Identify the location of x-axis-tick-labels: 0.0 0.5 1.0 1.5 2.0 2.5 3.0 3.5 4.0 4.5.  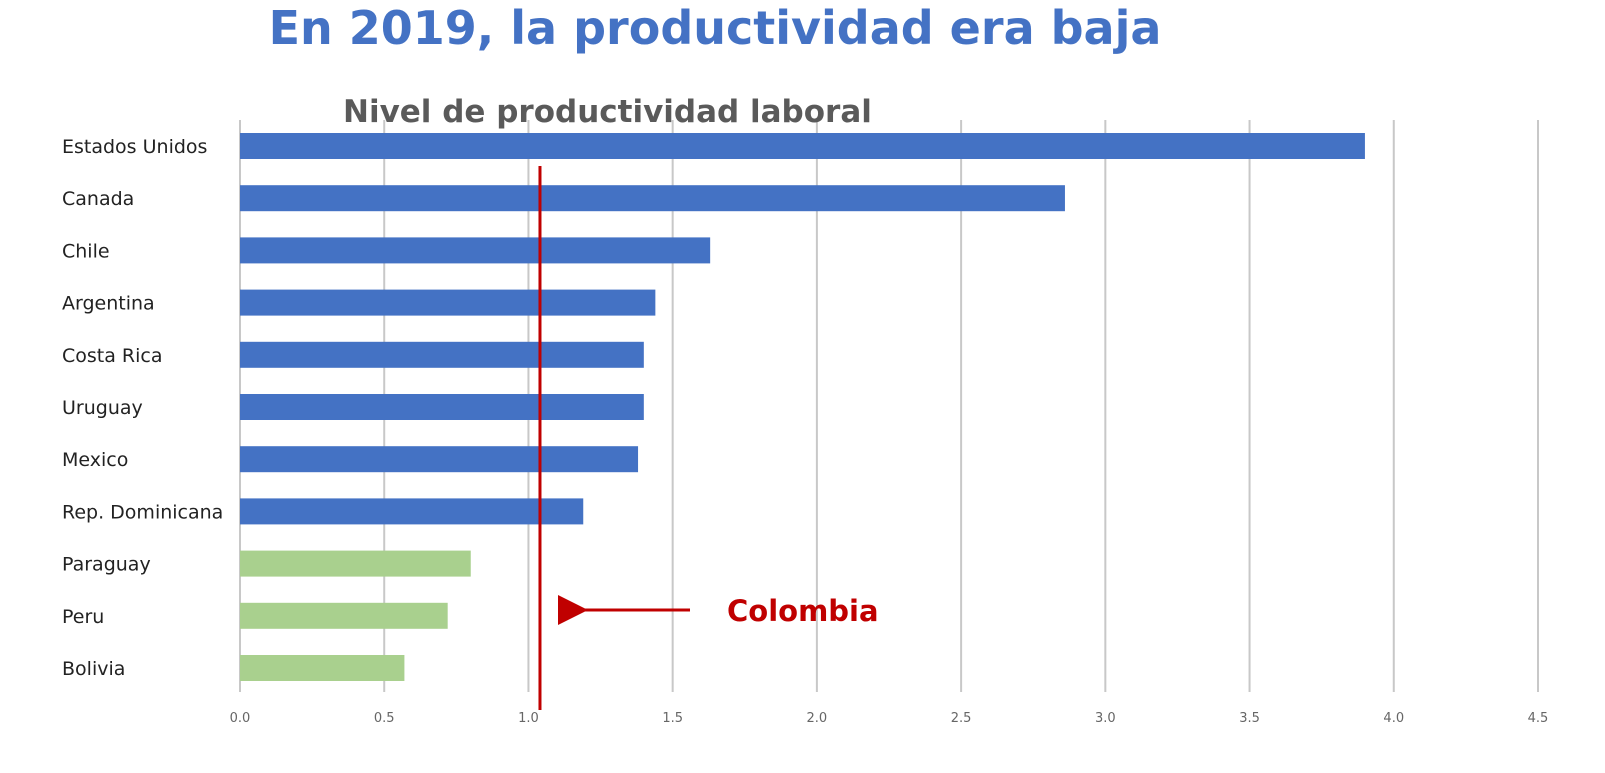
(889, 718).